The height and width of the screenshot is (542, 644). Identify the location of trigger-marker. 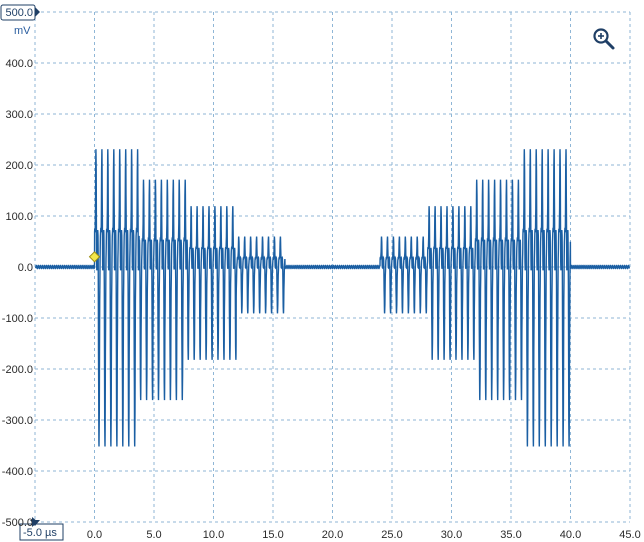
(94, 257).